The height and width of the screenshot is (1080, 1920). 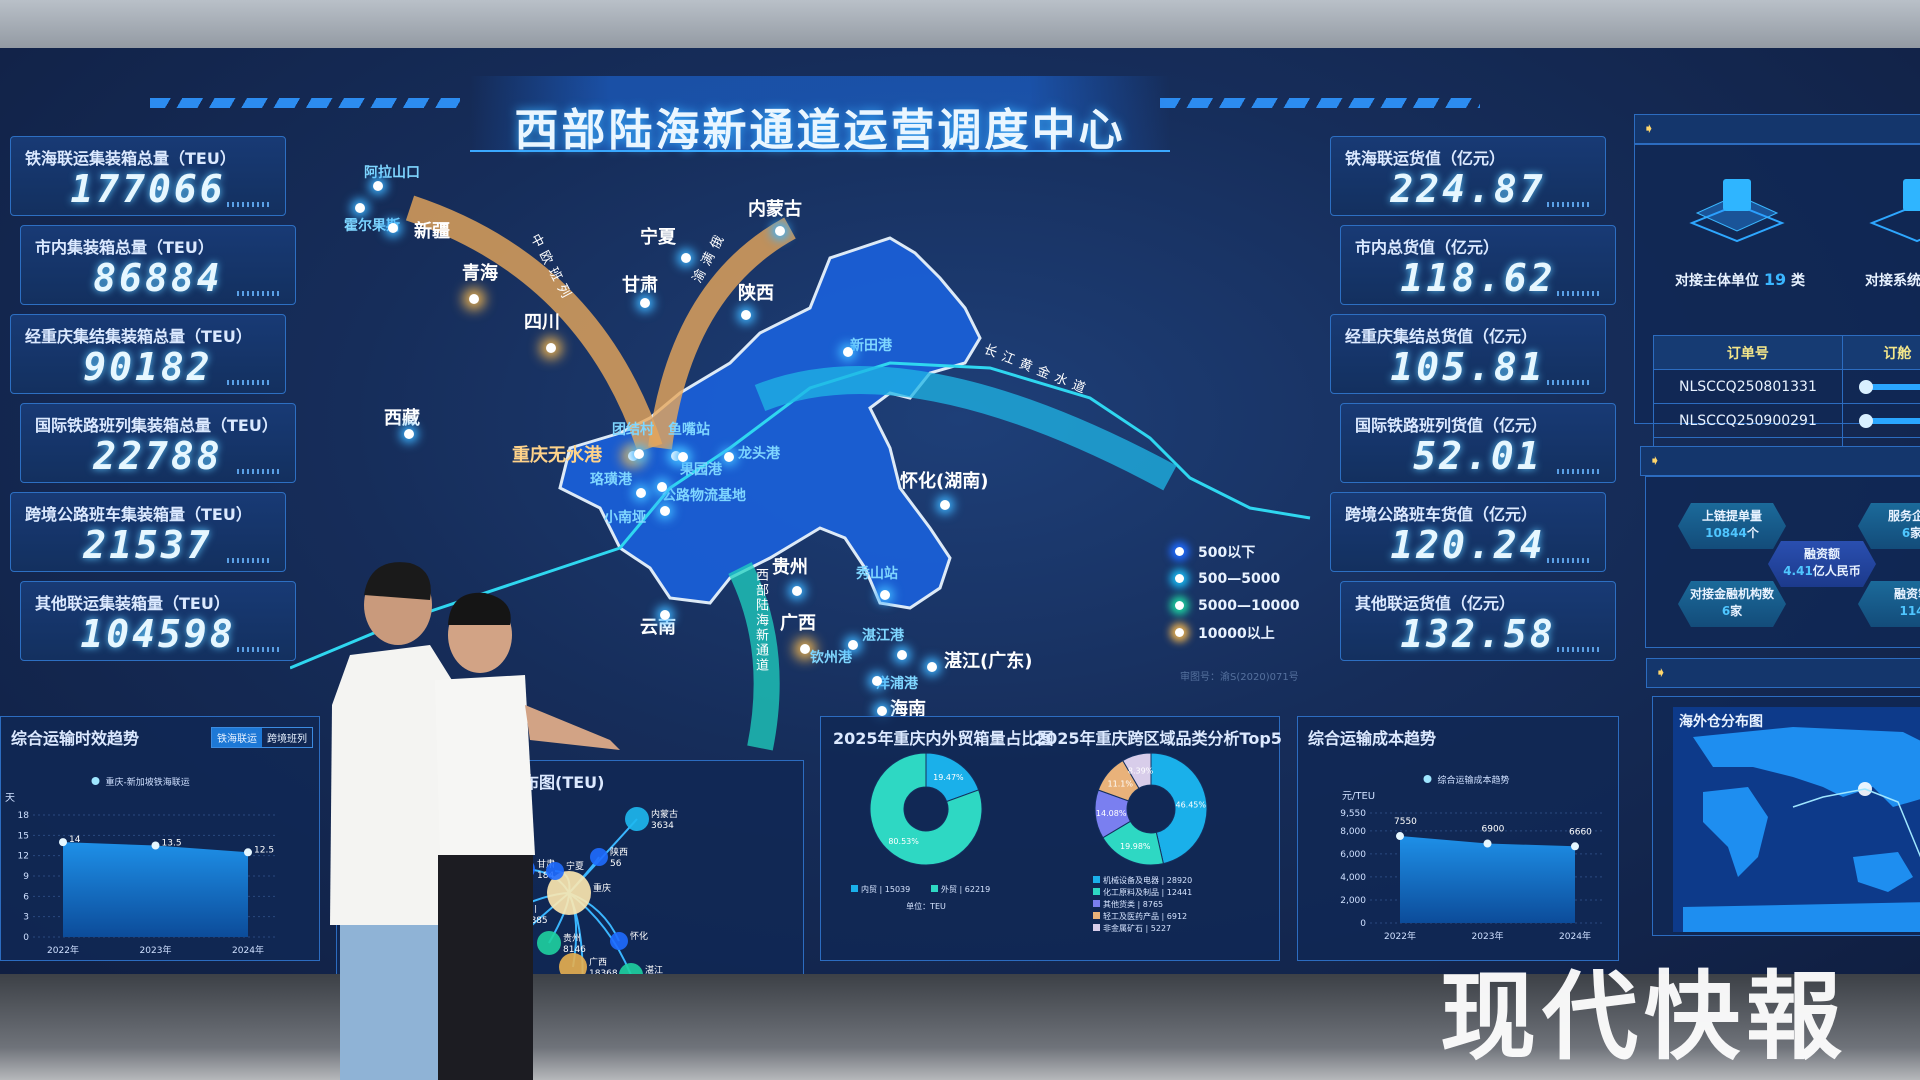 What do you see at coordinates (754, 656) in the screenshot?
I see `route-arrow-western-land-sea` at bounding box center [754, 656].